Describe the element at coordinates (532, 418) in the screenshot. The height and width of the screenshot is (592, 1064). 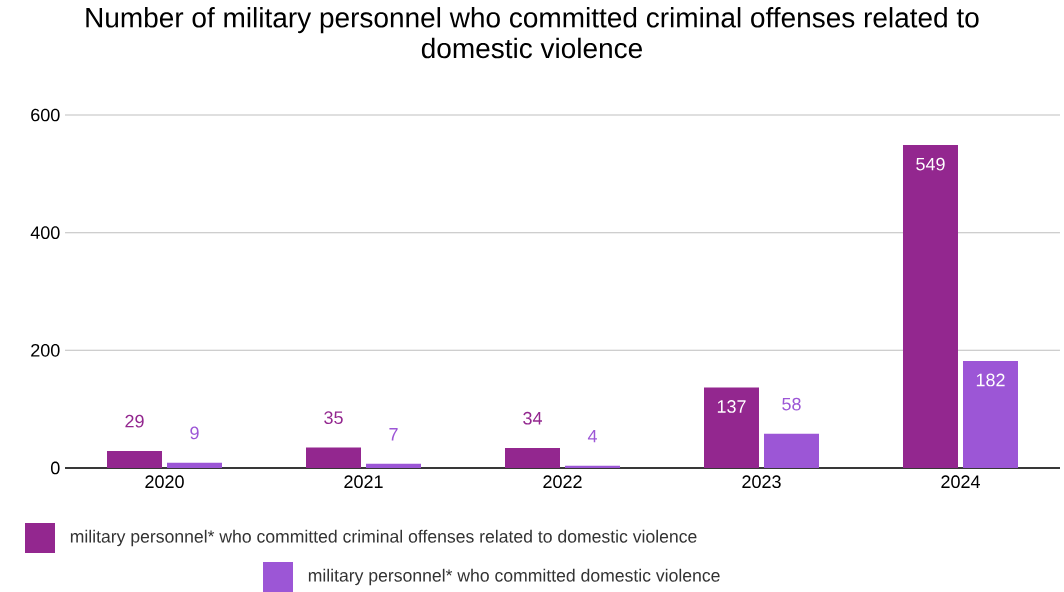
I see `data-label: 34` at that location.